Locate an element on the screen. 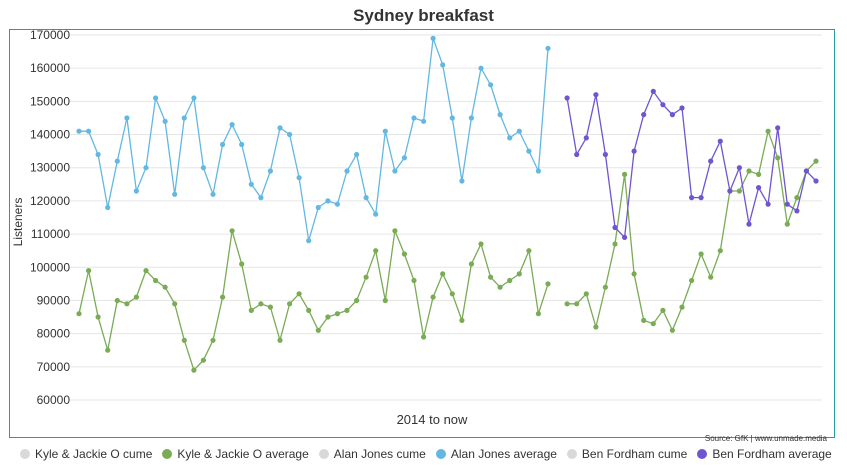 The width and height of the screenshot is (847, 471). legend-item: Kyle & Jackie O cume is located at coordinates (86, 454).